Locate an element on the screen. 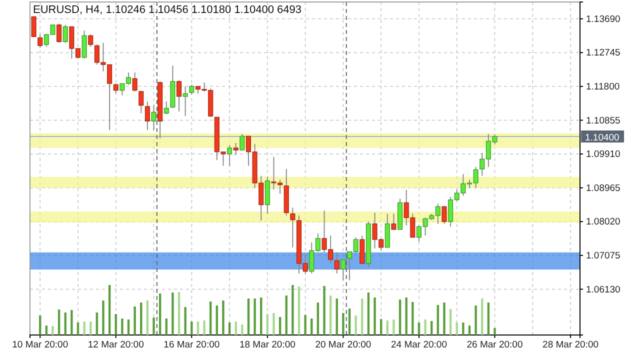 The image size is (625, 352). y-tick-label: 1.13690 is located at coordinates (603, 19).